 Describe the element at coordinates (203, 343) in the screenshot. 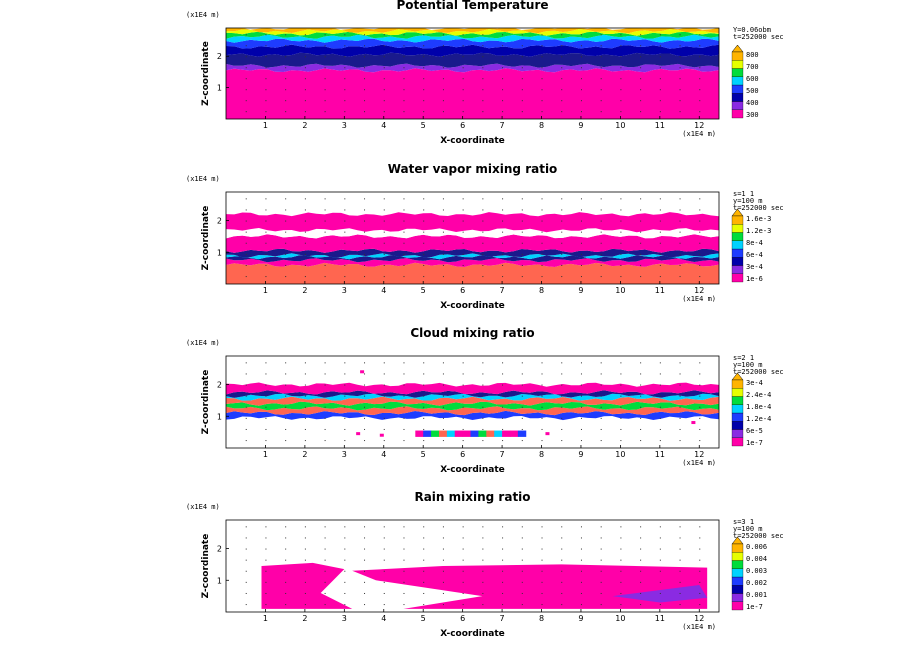

I see `z-unit-label: (x1E4 m)` at that location.